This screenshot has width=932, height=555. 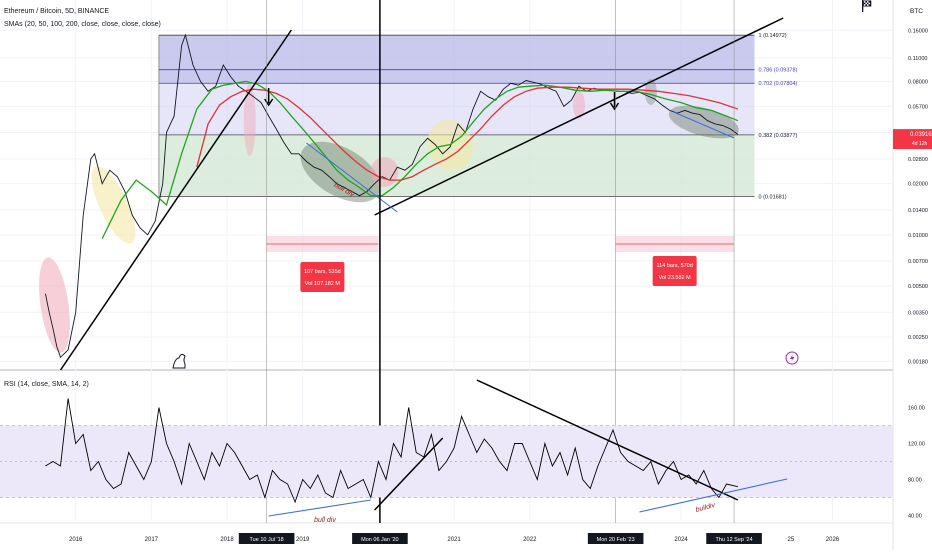 I want to click on price-tick-label: 0.00700, so click(x=918, y=262).